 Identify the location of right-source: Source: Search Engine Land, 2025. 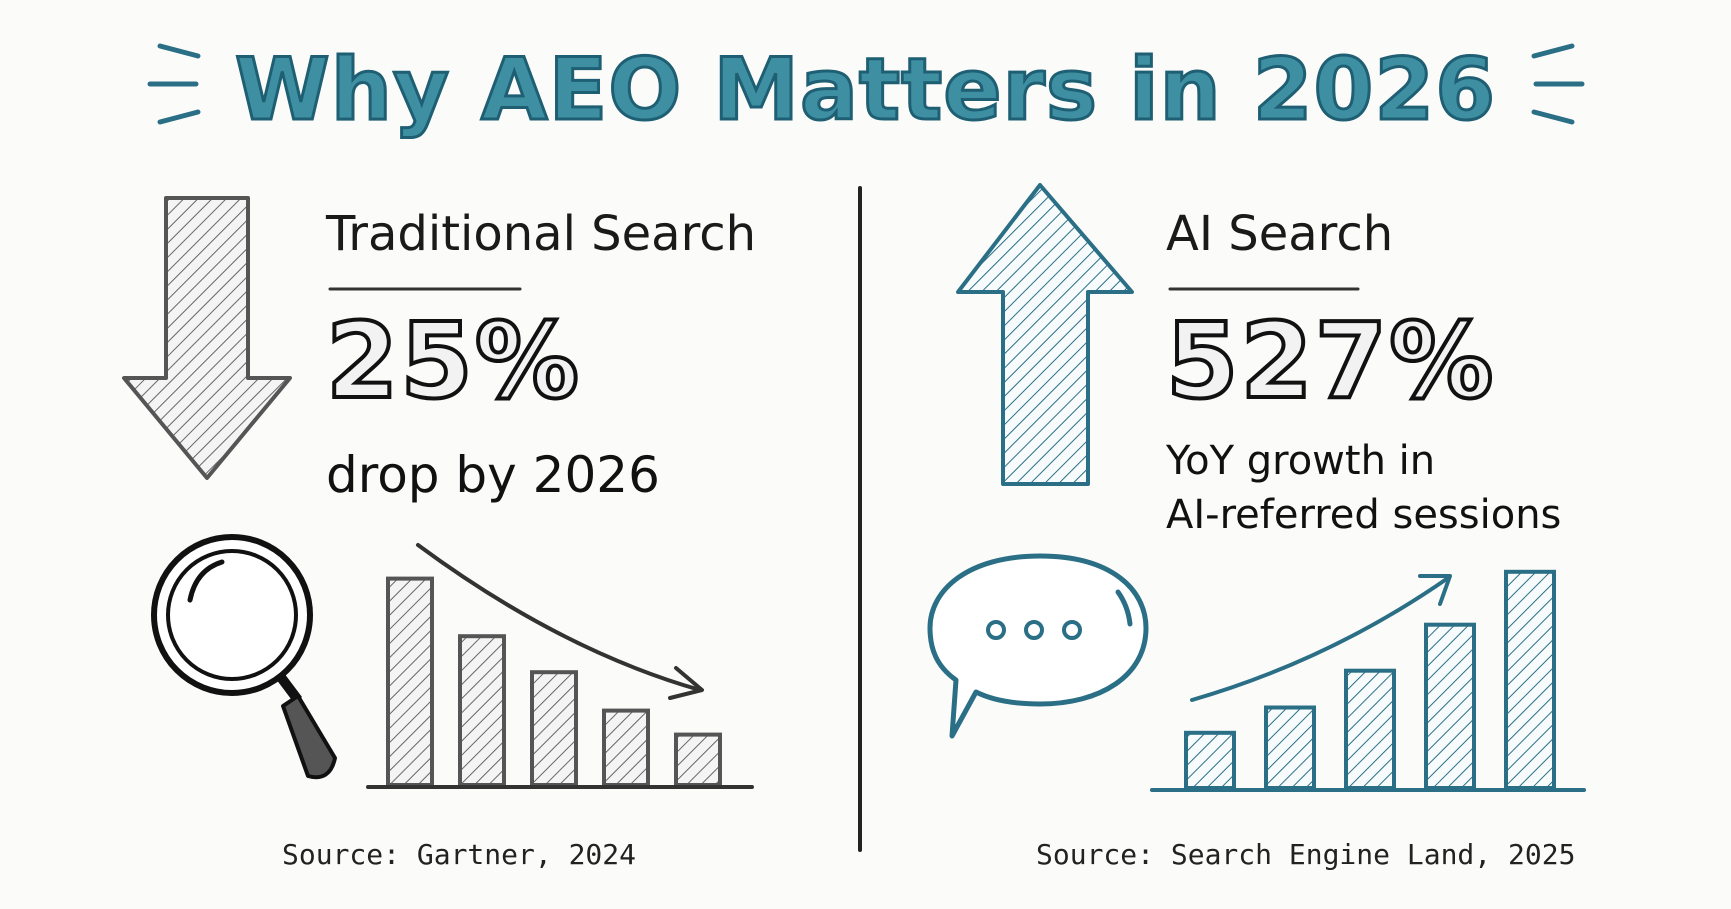
(1306, 854).